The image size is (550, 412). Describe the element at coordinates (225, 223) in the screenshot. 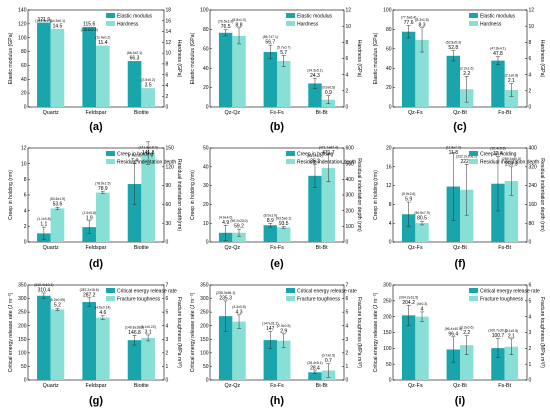

I see `data-label: 4.9` at that location.